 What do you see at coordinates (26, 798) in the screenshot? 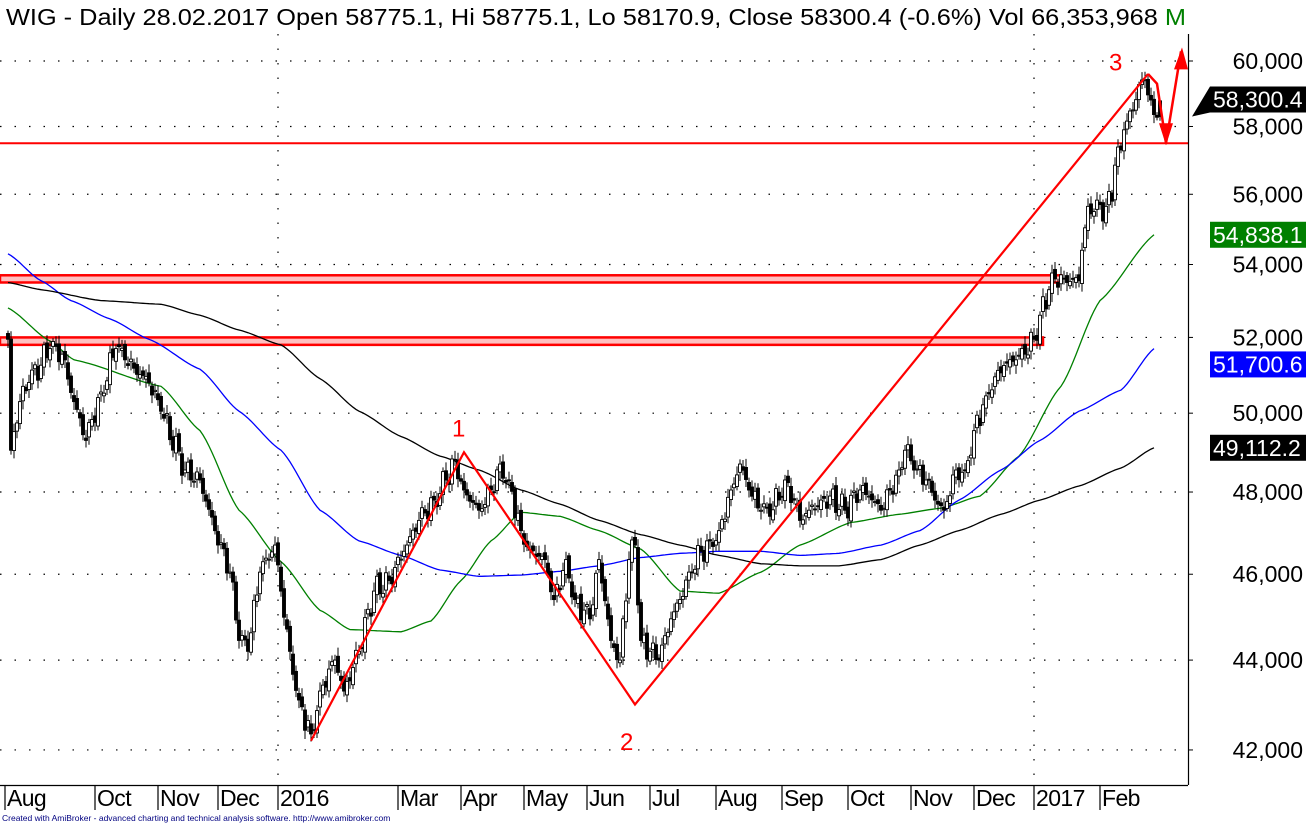
I see `x-tick-label: Aug` at bounding box center [26, 798].